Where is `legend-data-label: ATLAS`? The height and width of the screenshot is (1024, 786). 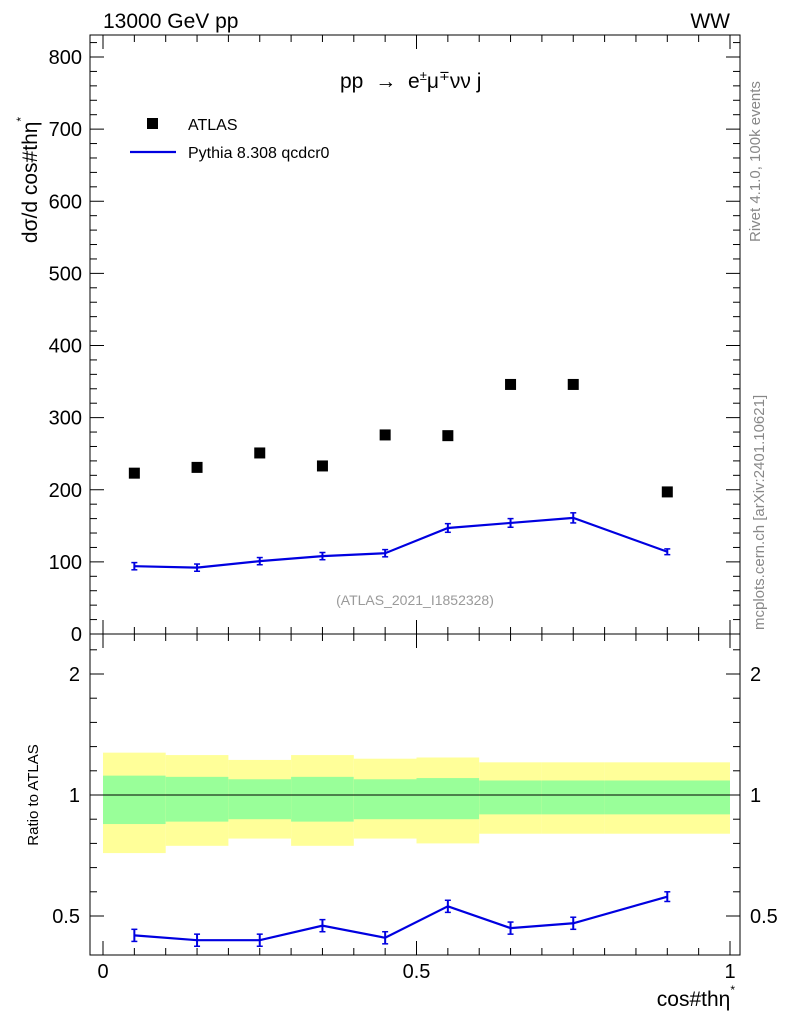 legend-data-label: ATLAS is located at coordinates (213, 125).